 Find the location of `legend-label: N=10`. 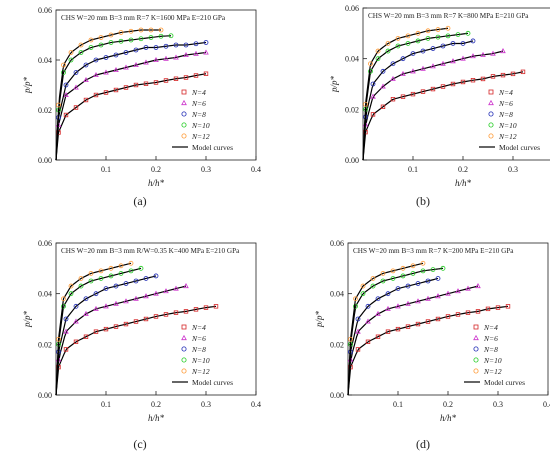

legend-label: N=10 is located at coordinates (200, 125).